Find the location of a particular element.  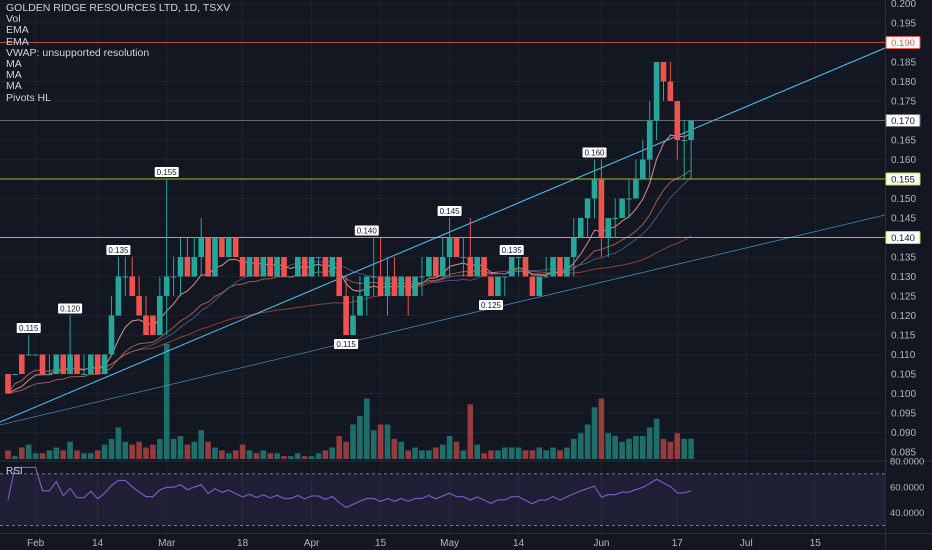

price-level-tag: 0.155 is located at coordinates (903, 179).